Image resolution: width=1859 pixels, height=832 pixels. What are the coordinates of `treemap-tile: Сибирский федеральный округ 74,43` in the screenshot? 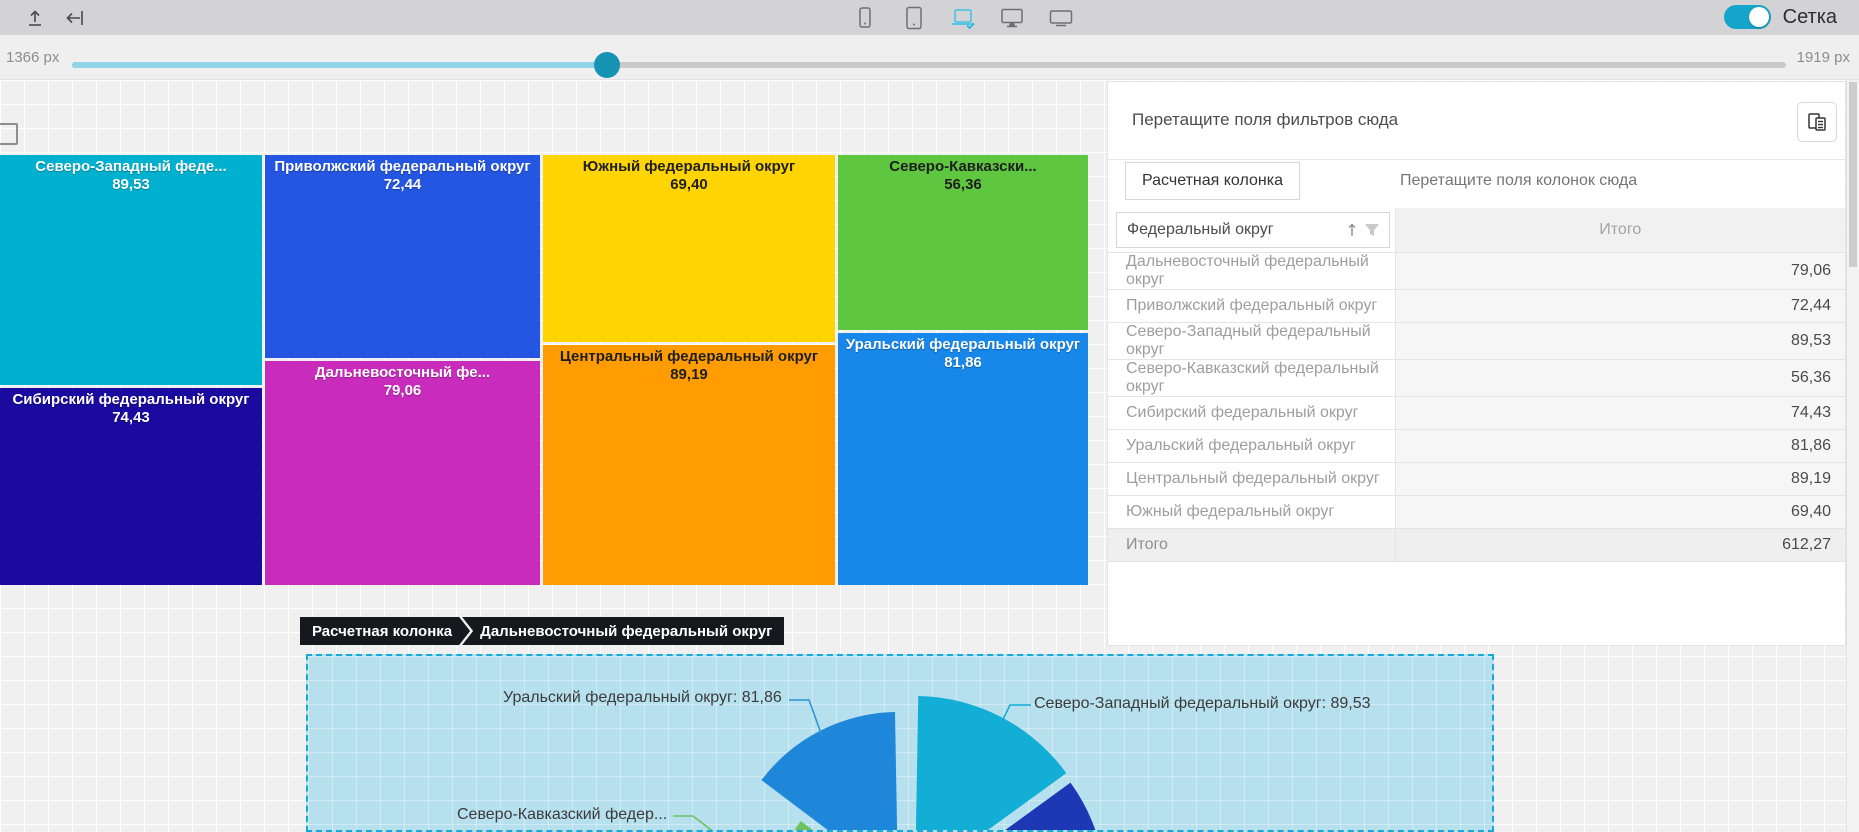 It's located at (131, 486).